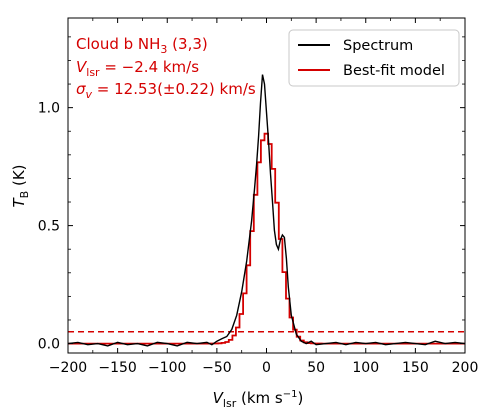 This screenshot has height=415, width=498. I want to click on legend: Spectrum Best-fit model, so click(374, 58).